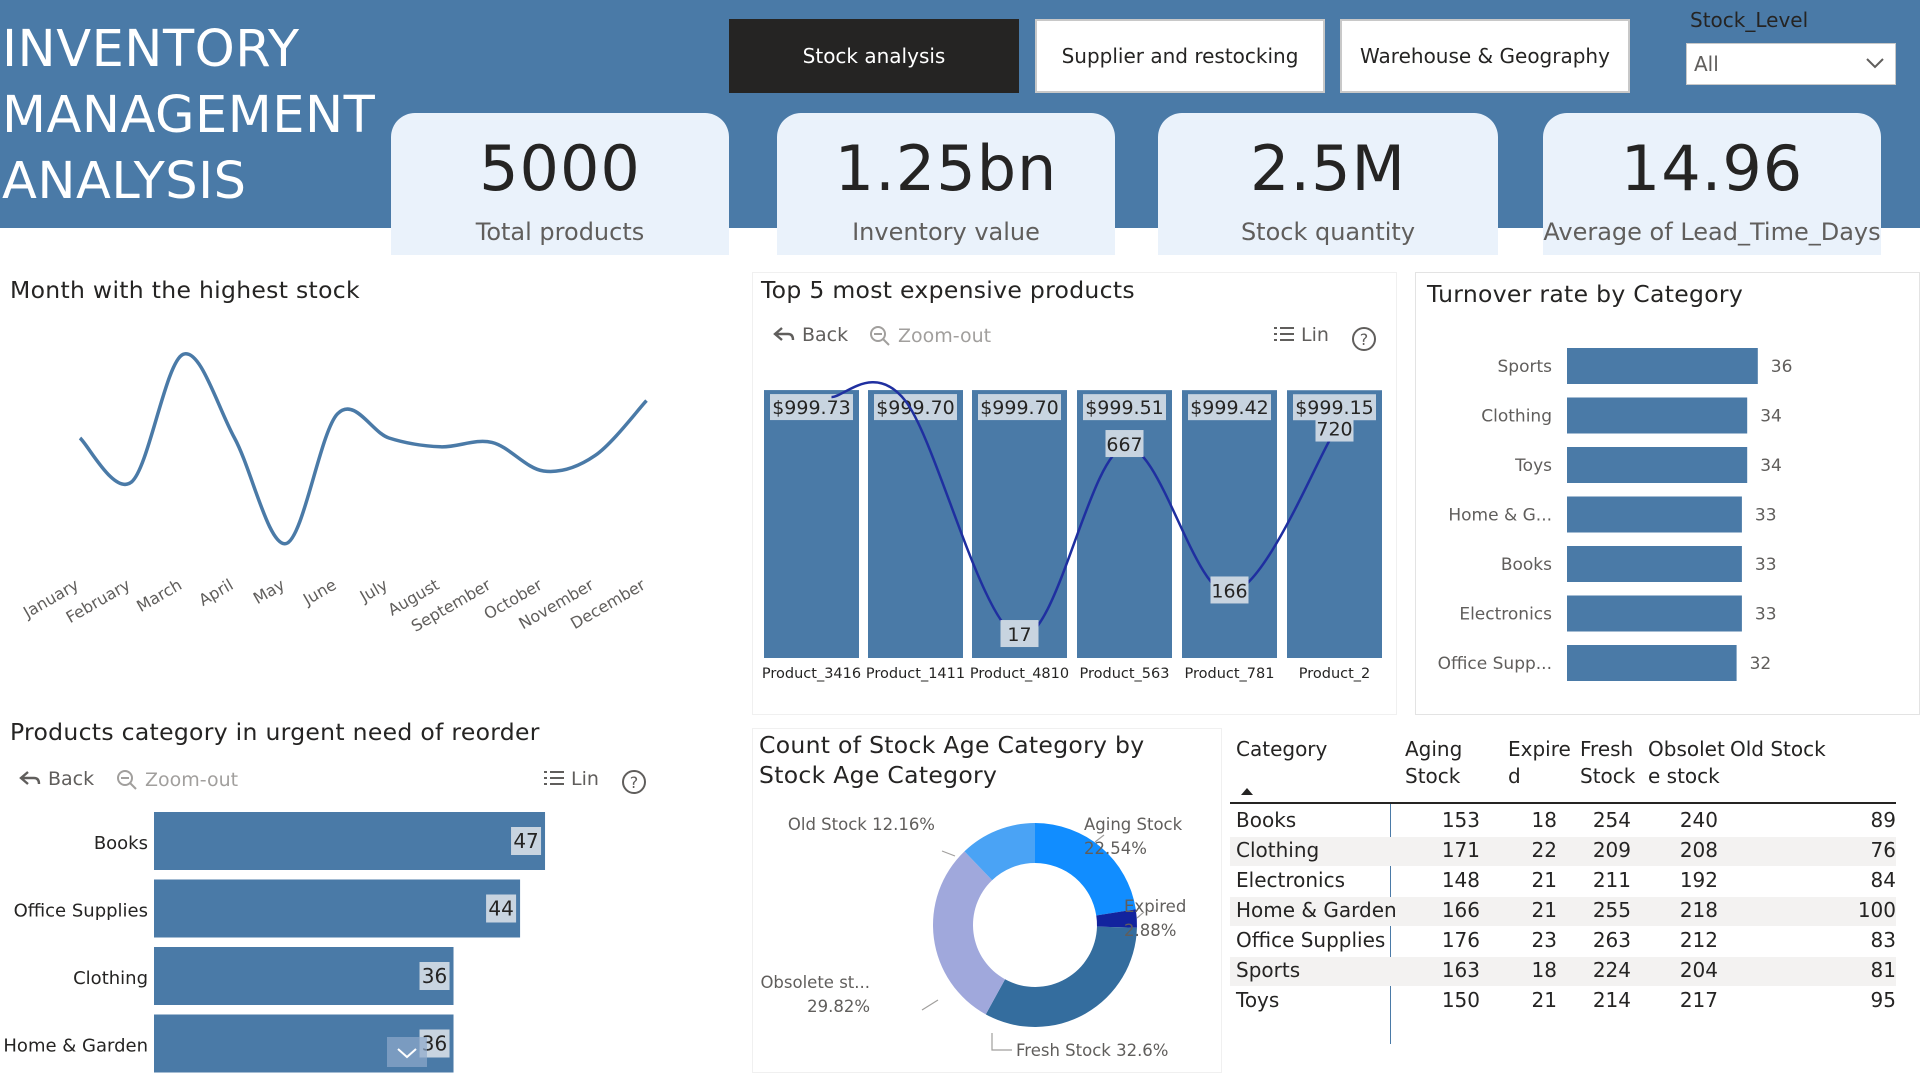 This screenshot has width=1920, height=1080. What do you see at coordinates (1485, 56) in the screenshot?
I see `nav-button-warehouse-geography: Warehouse & Geography` at bounding box center [1485, 56].